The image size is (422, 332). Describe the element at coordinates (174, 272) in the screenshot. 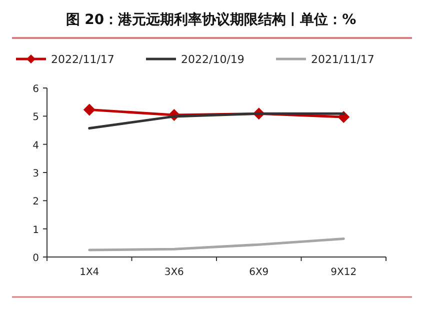

I see `x-tick-label: 3X6` at that location.